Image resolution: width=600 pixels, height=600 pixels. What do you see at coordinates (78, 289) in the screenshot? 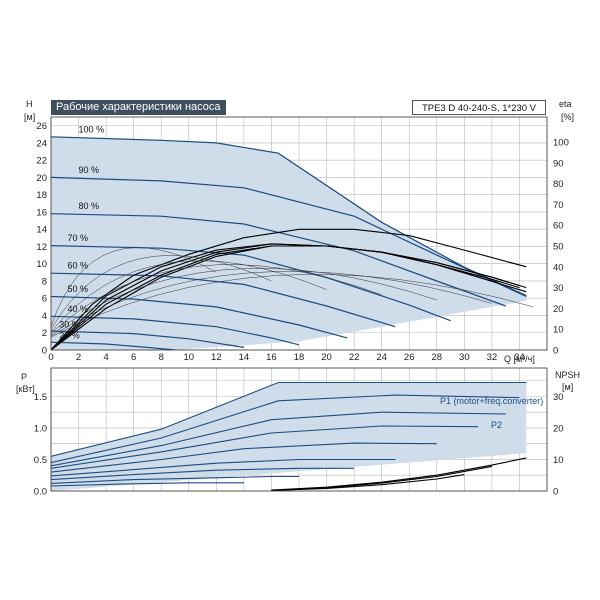
I see `speed-label: 50 %` at bounding box center [78, 289].